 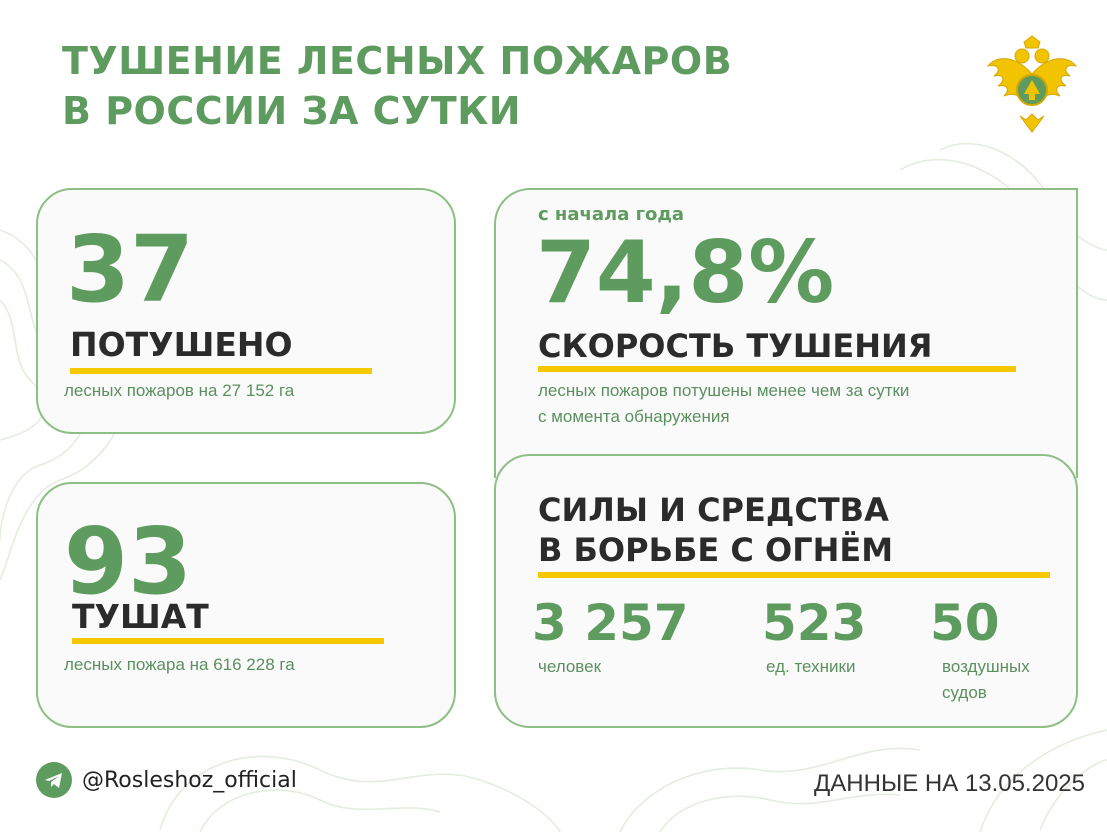 I want to click on people-label: человек, so click(x=570, y=666).